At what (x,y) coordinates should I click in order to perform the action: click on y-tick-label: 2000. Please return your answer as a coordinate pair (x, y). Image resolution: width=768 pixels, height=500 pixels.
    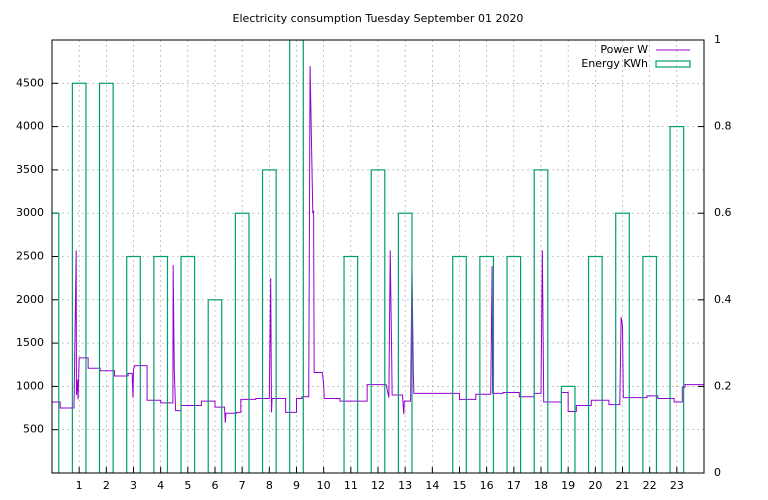
    Looking at the image, I should click on (30, 299).